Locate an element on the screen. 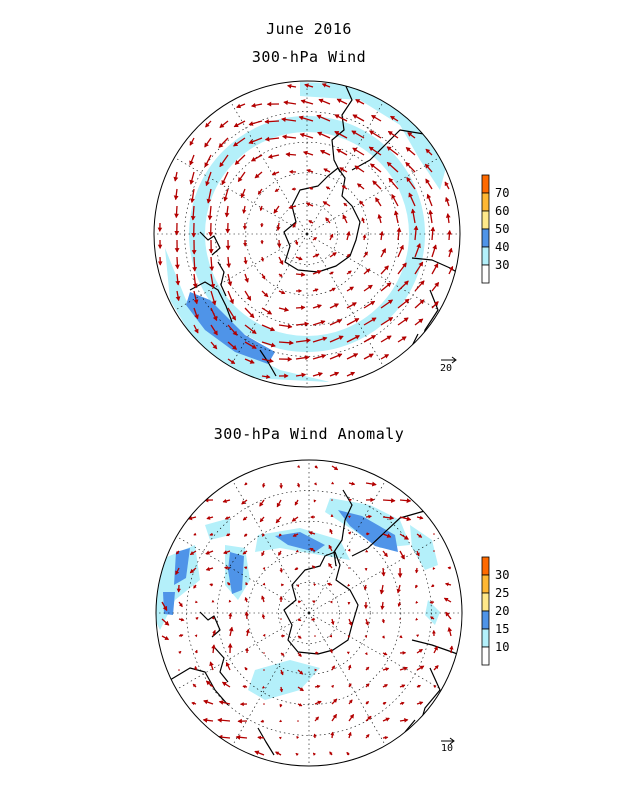 The image size is (618, 800). latitude-circle is located at coordinates (309, 613).